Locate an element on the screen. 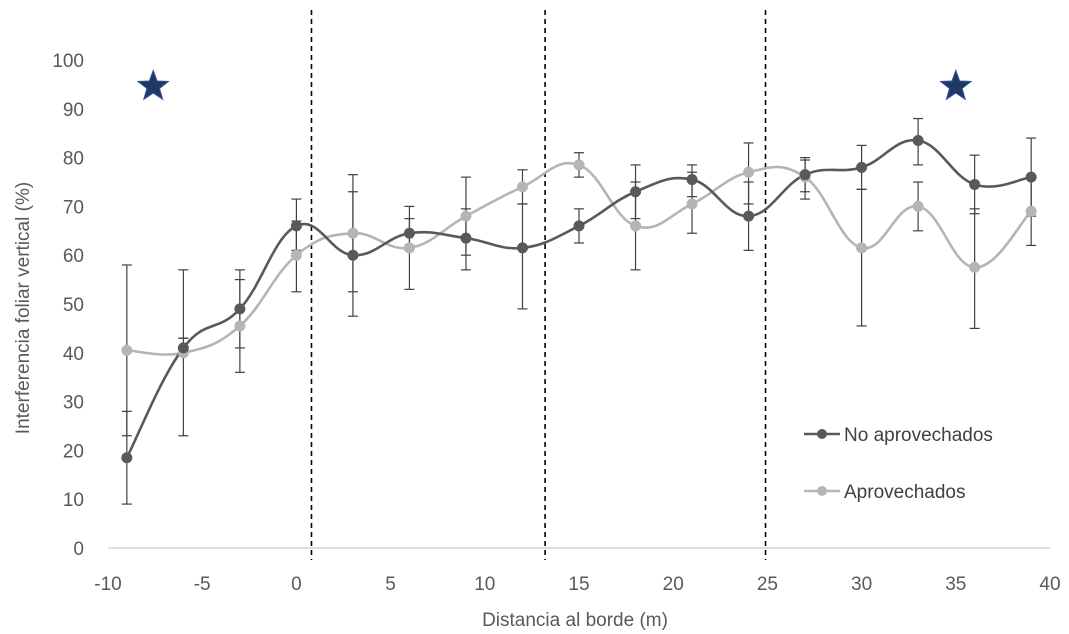 Image resolution: width=1069 pixels, height=634 pixels. legend: No aprovechados Aprovechados is located at coordinates (898, 464).